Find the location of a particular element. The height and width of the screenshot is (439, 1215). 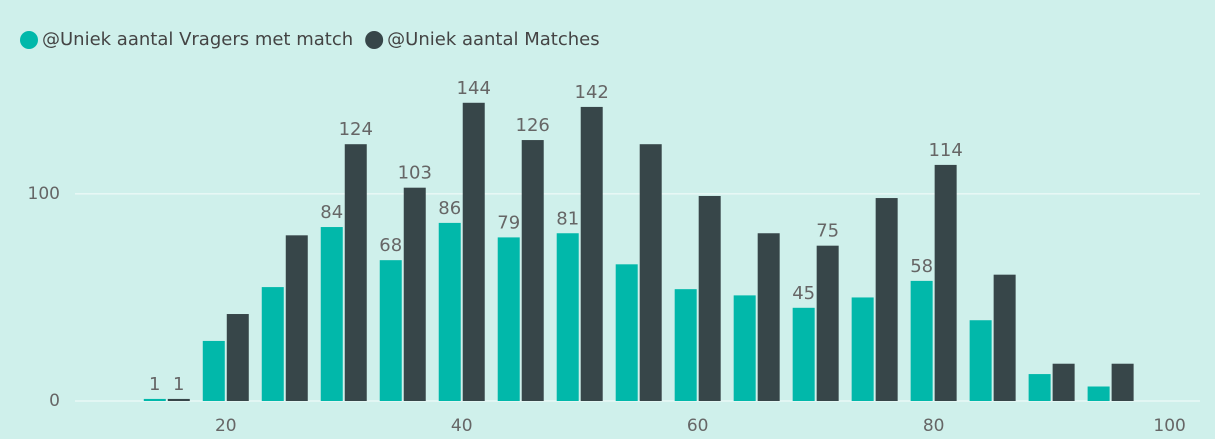

x-tick-label: 80 is located at coordinates (934, 426).